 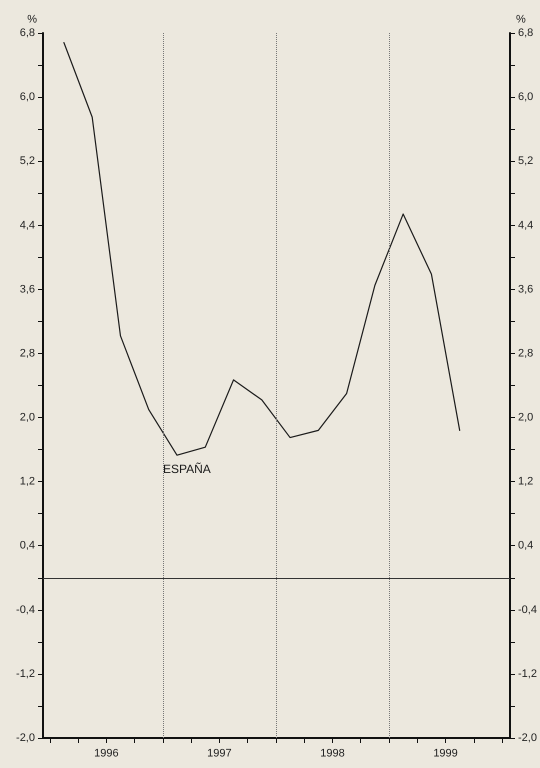 I want to click on y-tick-label: 5,2, so click(x=27, y=161).